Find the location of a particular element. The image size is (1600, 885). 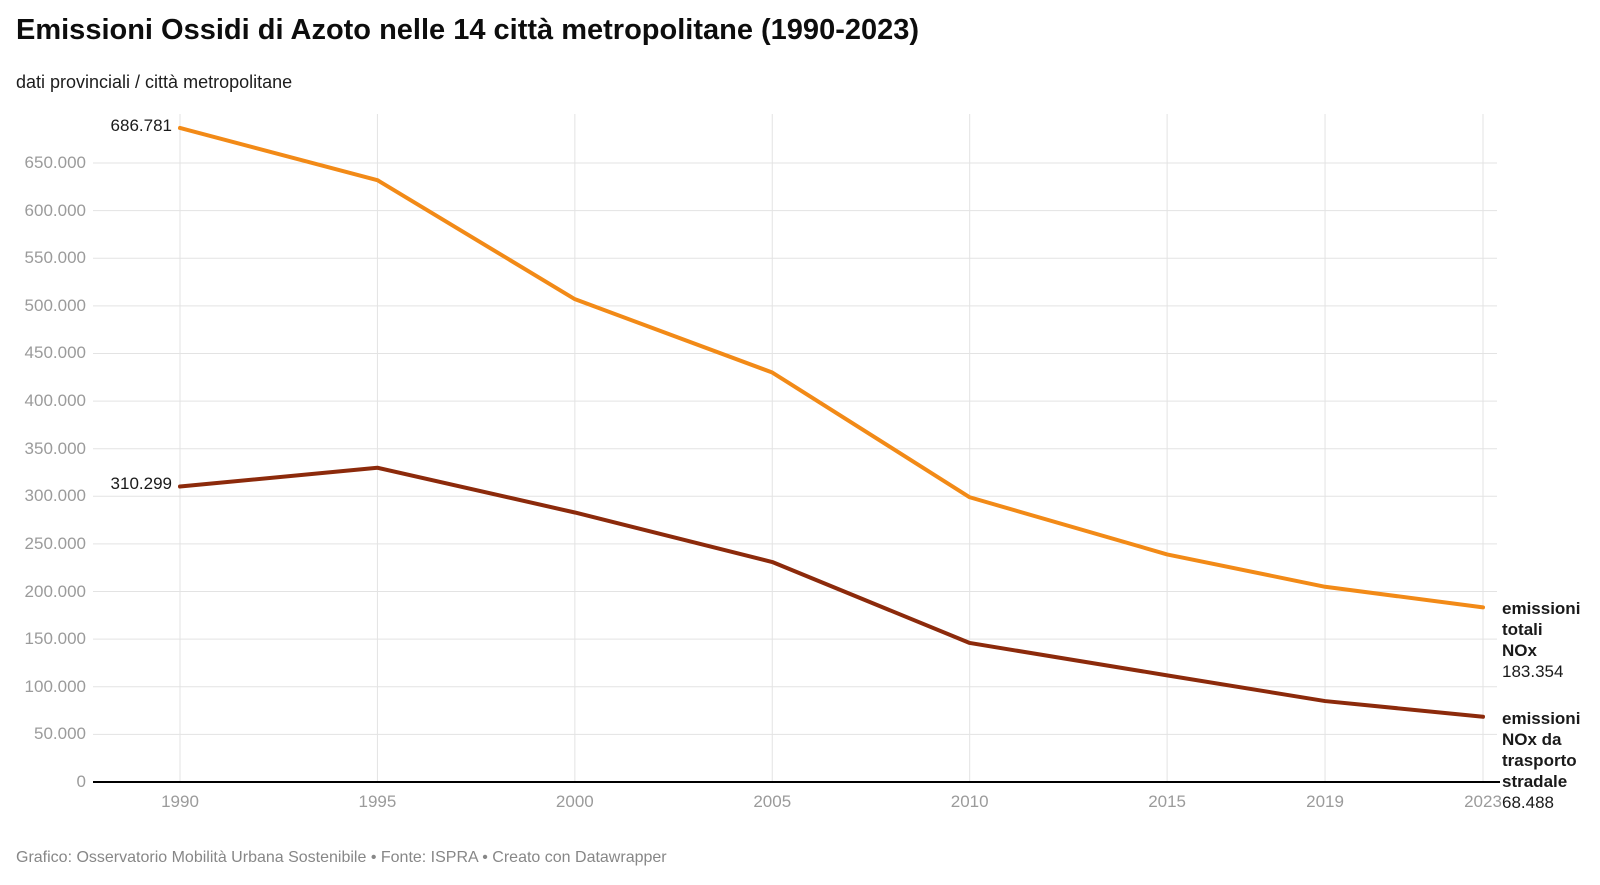

y-tick-label: 650.000 is located at coordinates (55, 162).